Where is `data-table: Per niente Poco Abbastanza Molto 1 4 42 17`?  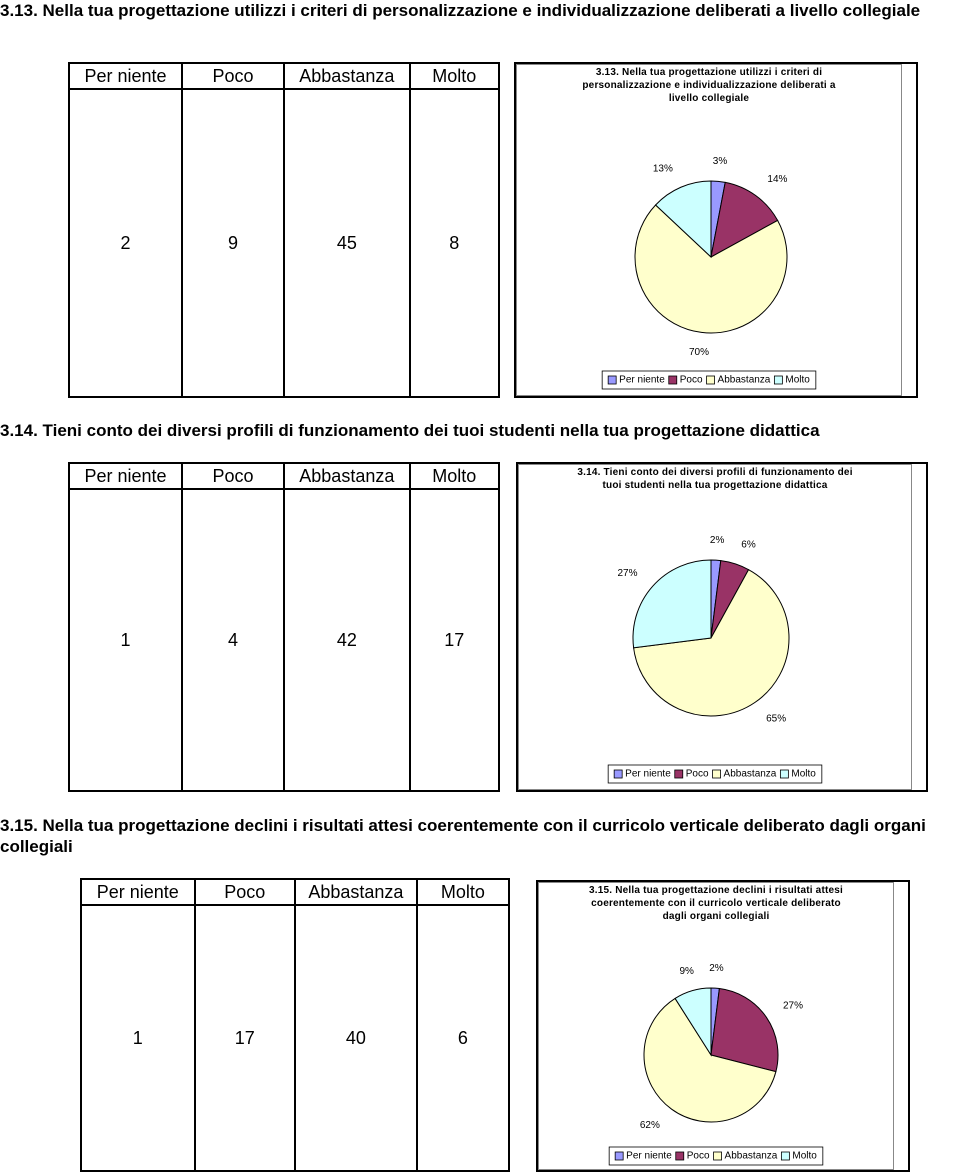 data-table: Per niente Poco Abbastanza Molto 1 4 42 17 is located at coordinates (284, 627).